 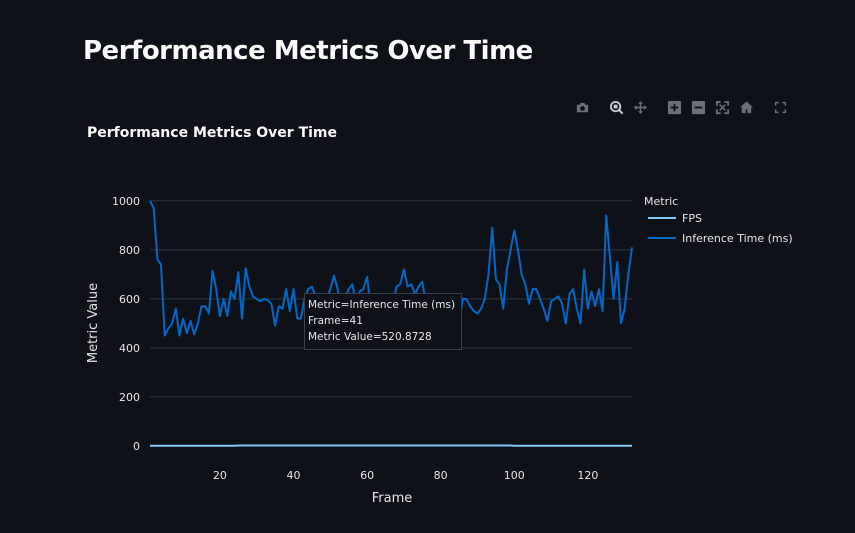 I want to click on y-axis-title: Metric Value, so click(x=93, y=323).